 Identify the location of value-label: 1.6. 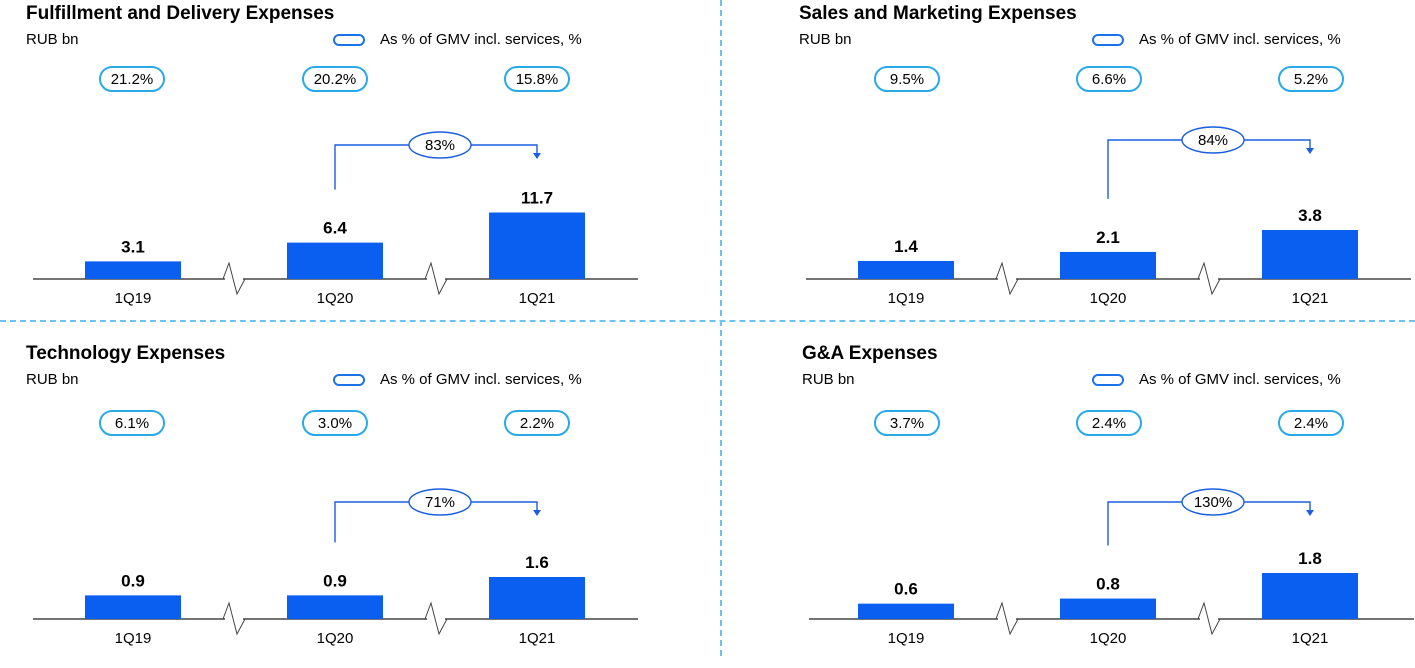
(537, 562).